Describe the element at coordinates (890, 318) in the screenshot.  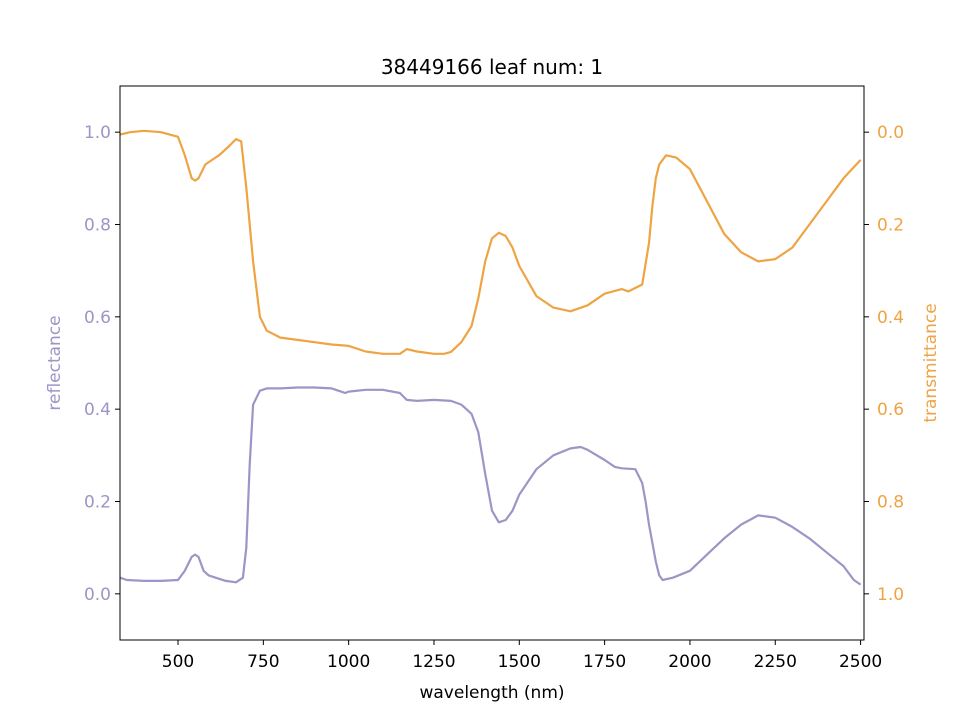
I see `y-right-tick-label: 0.4` at that location.